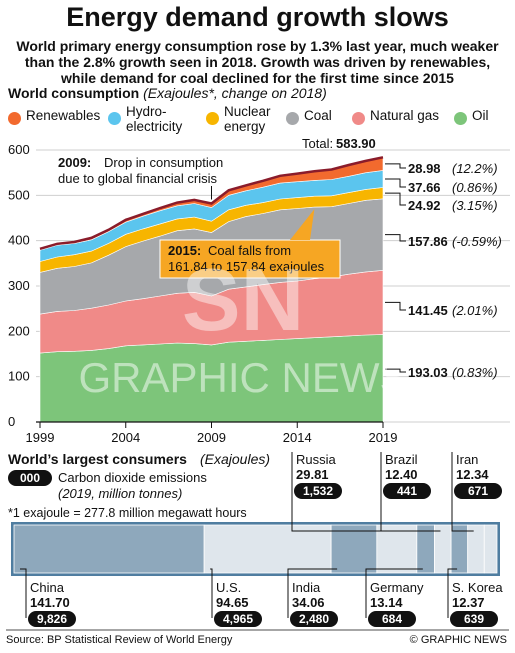 This screenshot has height=653, width=515. I want to click on value-label: 141.45, so click(428, 310).